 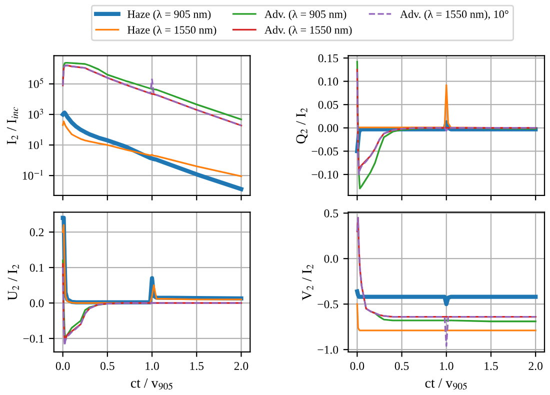 I want to click on legend-label: Adv. (λ = 1550 nm), 10°, so click(x=454, y=15).